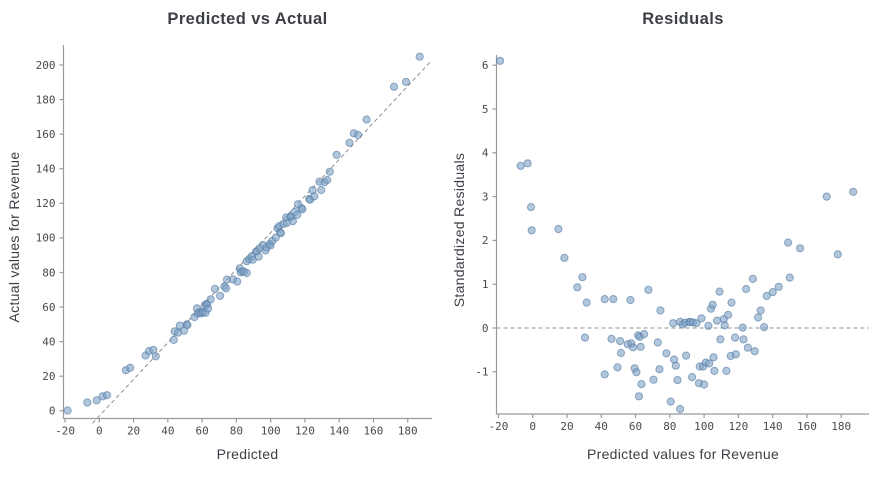 The image size is (882, 480). Describe the element at coordinates (46, 238) in the screenshot. I see `y-tick-label: 100` at that location.